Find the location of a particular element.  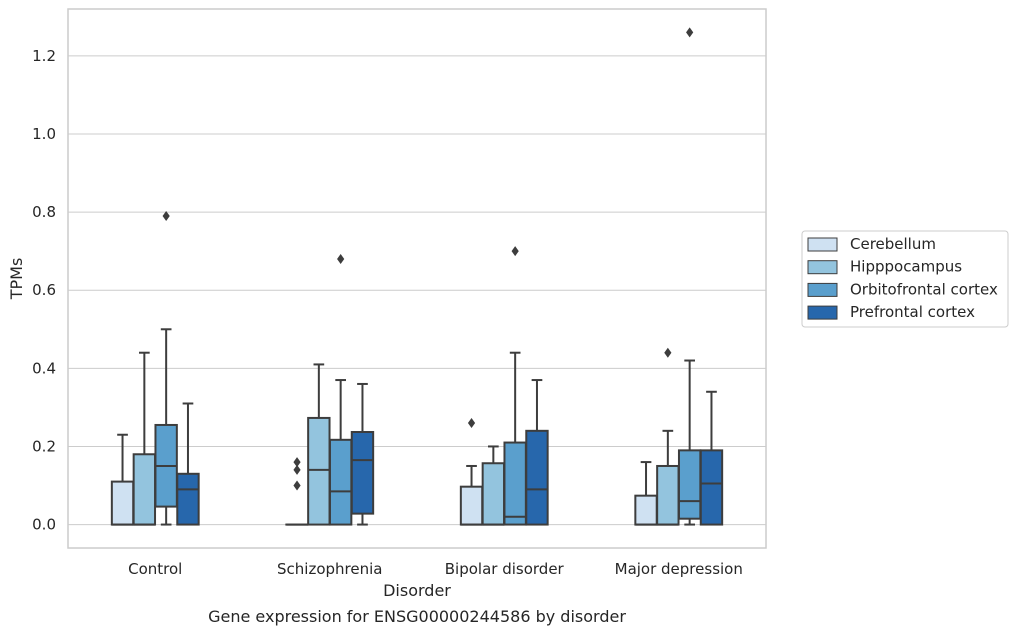

y-tick-label: 0.2 is located at coordinates (44, 446).